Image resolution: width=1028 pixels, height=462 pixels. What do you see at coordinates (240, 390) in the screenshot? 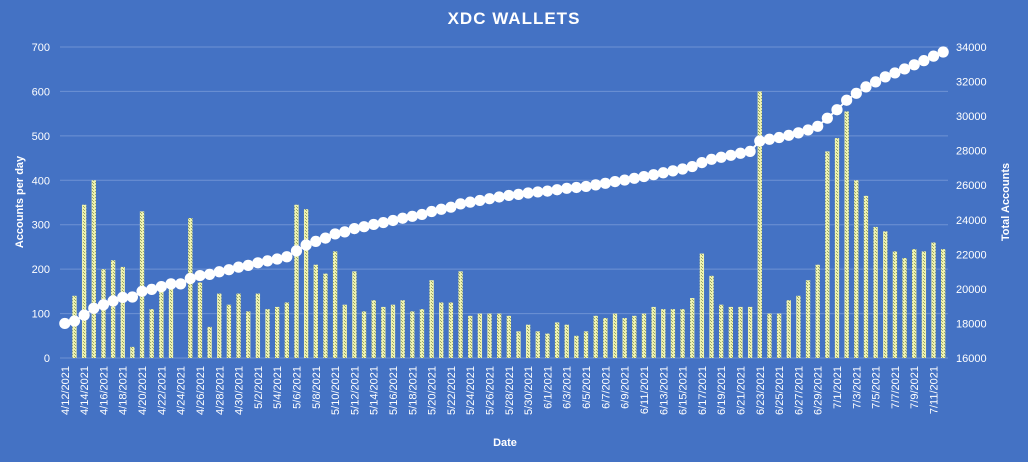
I see `x-tick-label: 4/30/2021` at bounding box center [240, 390].